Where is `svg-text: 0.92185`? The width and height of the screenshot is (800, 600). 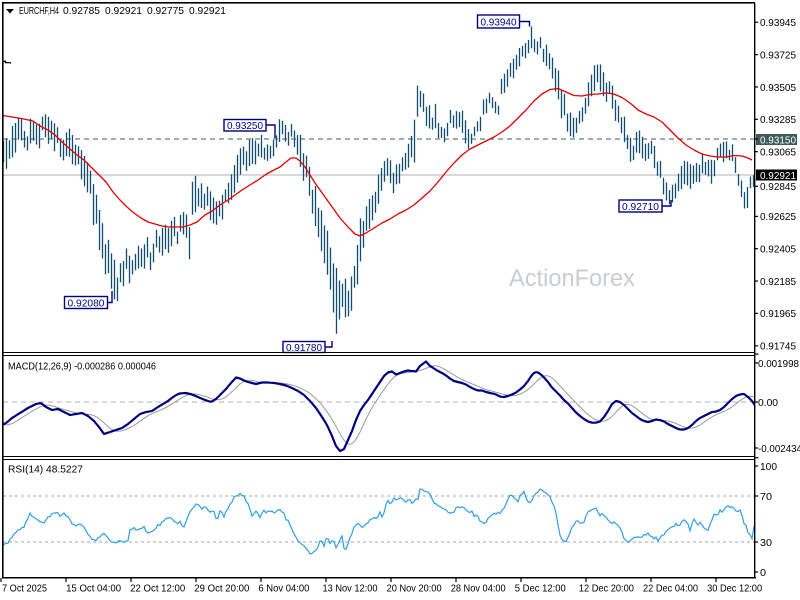
svg-text: 0.92185 is located at coordinates (778, 282).